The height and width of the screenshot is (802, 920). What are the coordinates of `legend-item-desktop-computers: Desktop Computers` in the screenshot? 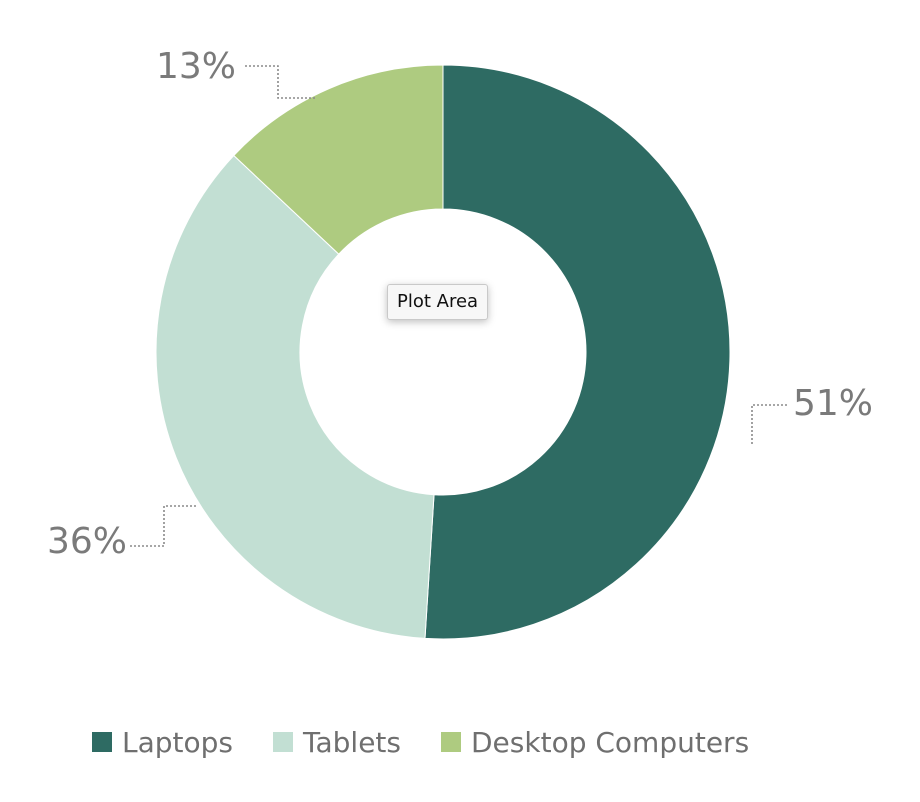 It's located at (595, 742).